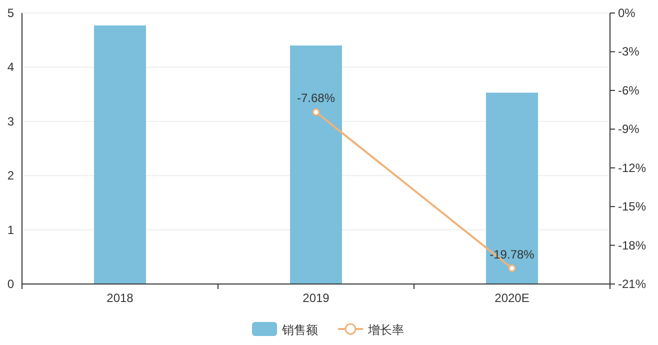 The image size is (658, 345). Describe the element at coordinates (10, 67) in the screenshot. I see `y-tick-label: 4` at that location.